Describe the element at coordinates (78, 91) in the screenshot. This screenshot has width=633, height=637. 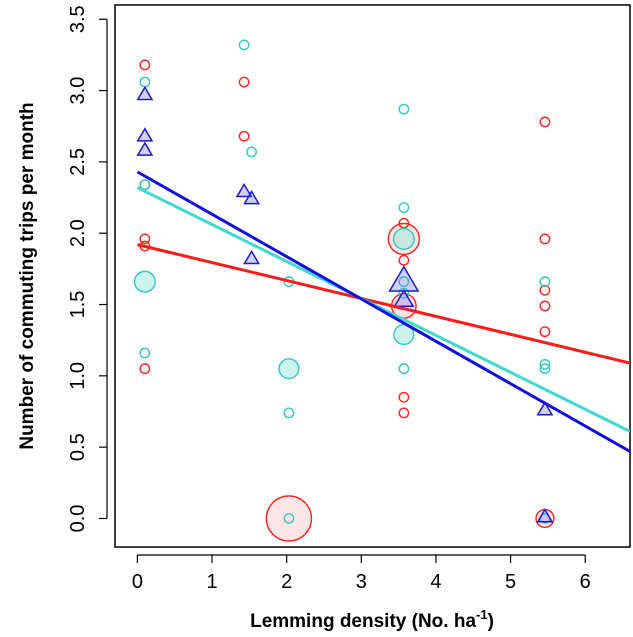
I see `y-tick-label: 3.0` at that location.